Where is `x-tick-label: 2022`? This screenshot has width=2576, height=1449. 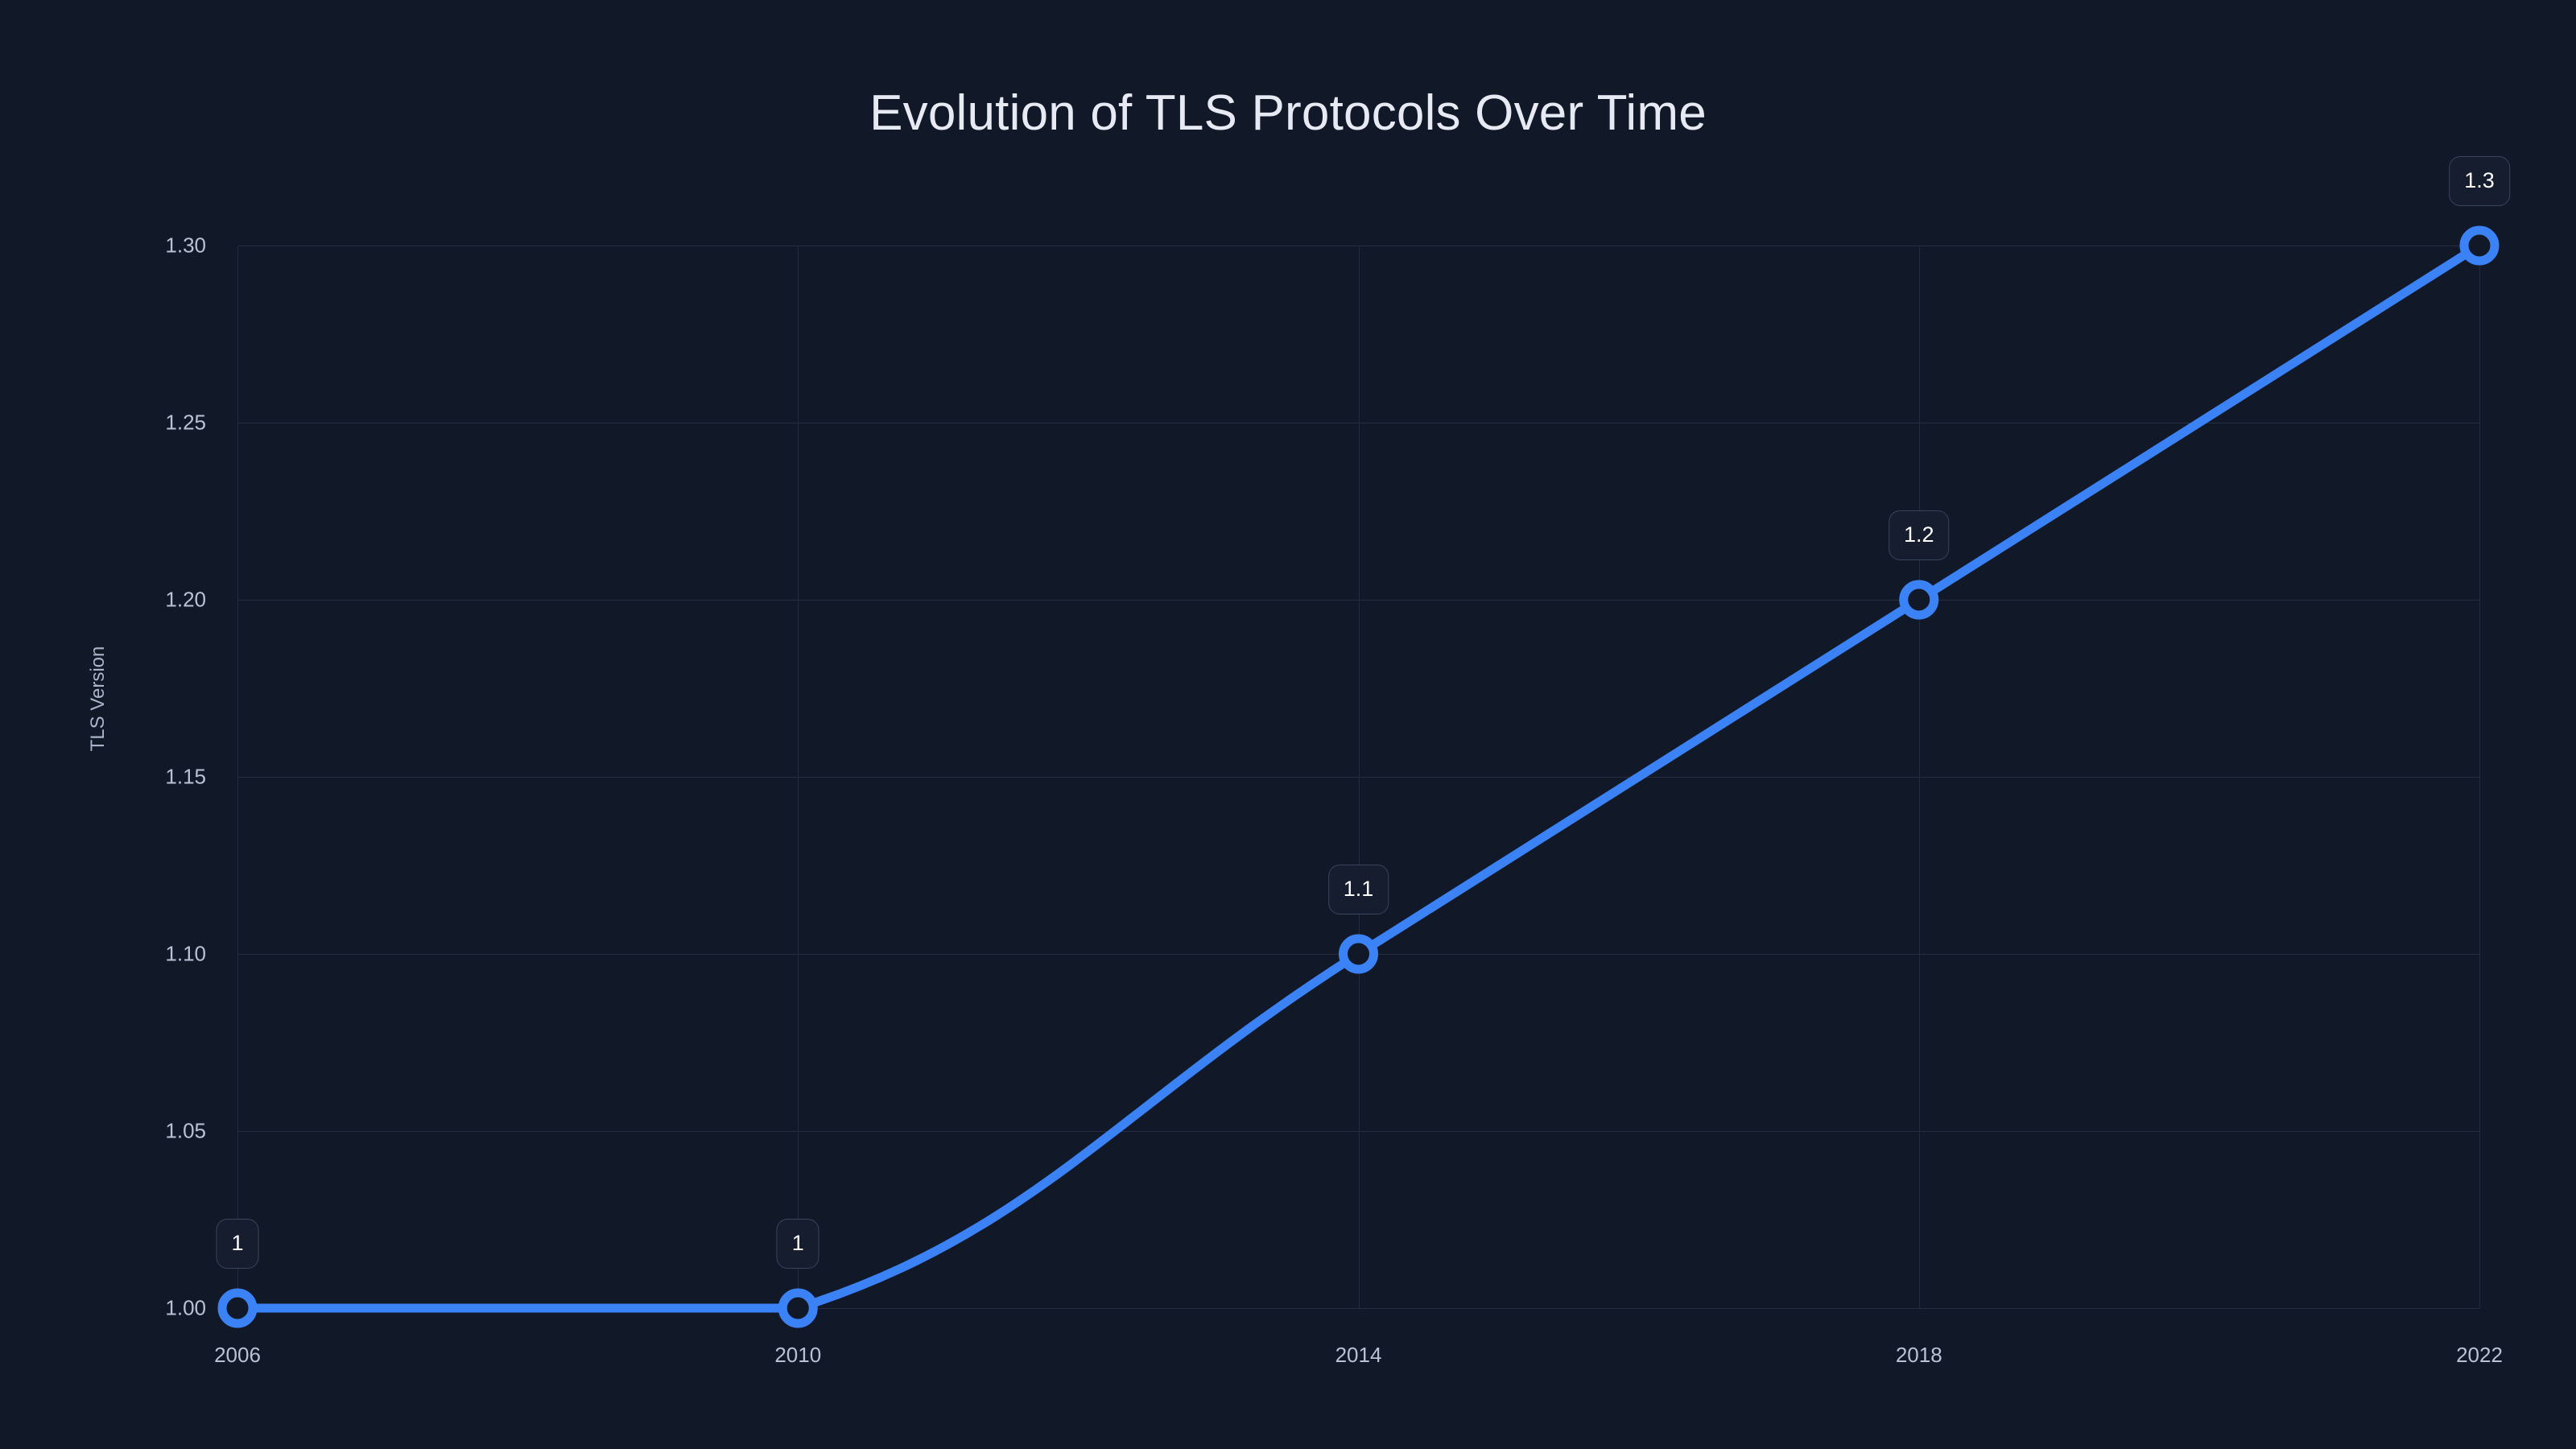 x-tick-label: 2022 is located at coordinates (2479, 1355).